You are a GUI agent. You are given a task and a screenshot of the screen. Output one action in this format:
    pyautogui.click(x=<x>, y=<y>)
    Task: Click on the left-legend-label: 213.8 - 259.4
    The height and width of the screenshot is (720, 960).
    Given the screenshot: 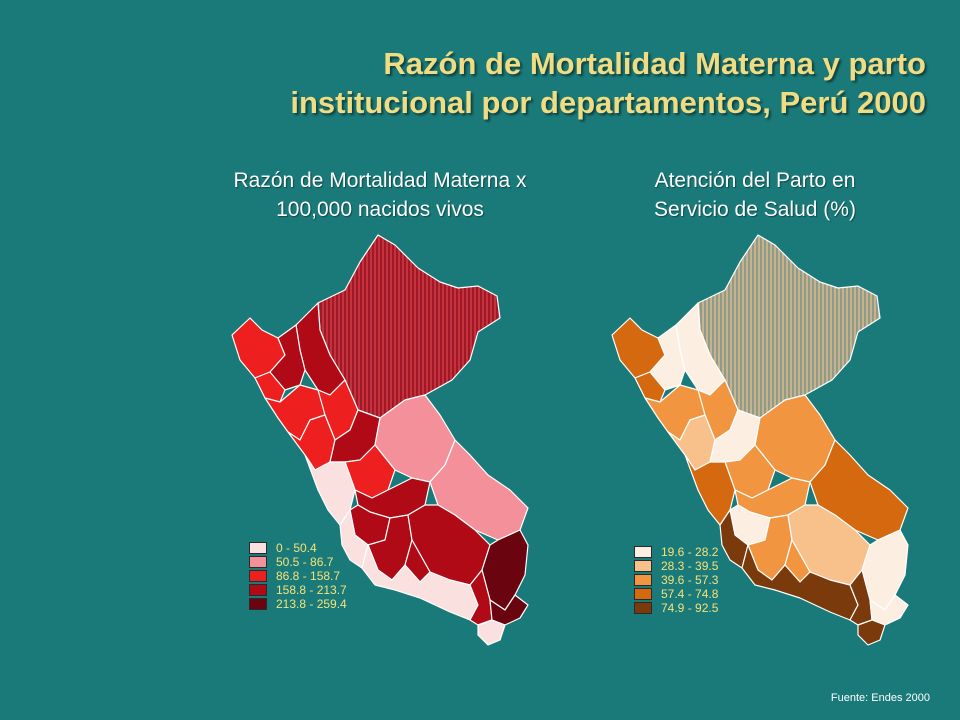 What is the action you would take?
    pyautogui.click(x=311, y=604)
    